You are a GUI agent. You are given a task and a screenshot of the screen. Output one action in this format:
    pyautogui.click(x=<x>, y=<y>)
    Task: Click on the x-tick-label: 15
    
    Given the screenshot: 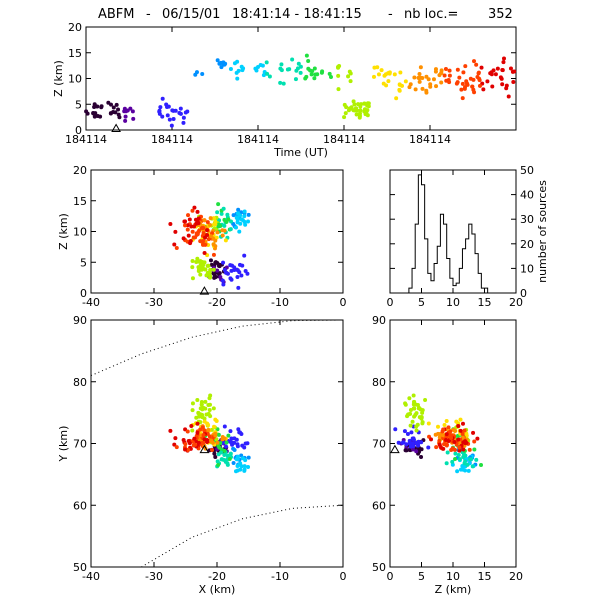 What is the action you would take?
    pyautogui.click(x=485, y=302)
    